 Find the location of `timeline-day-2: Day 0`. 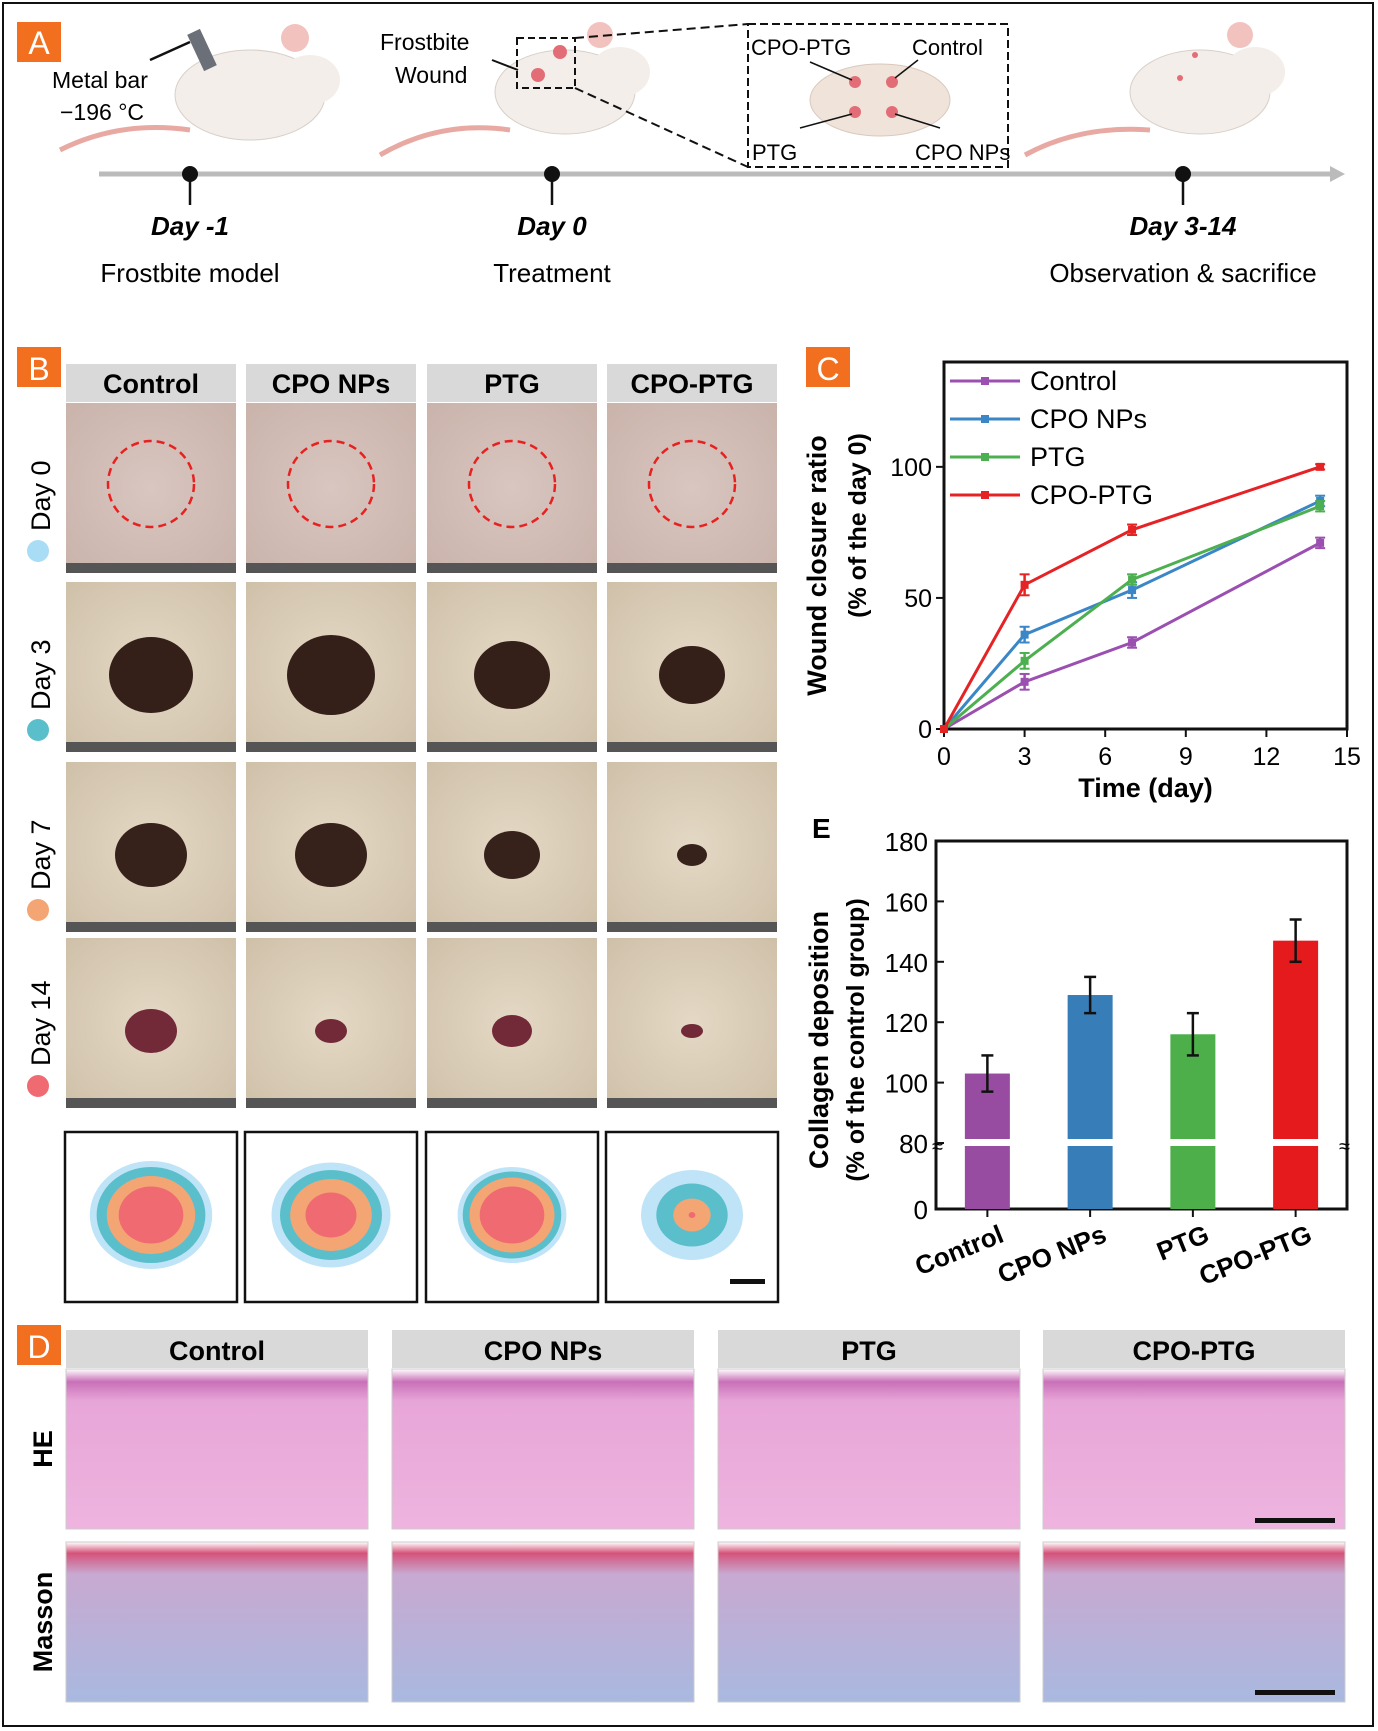

timeline-day-2: Day 0 is located at coordinates (552, 226).